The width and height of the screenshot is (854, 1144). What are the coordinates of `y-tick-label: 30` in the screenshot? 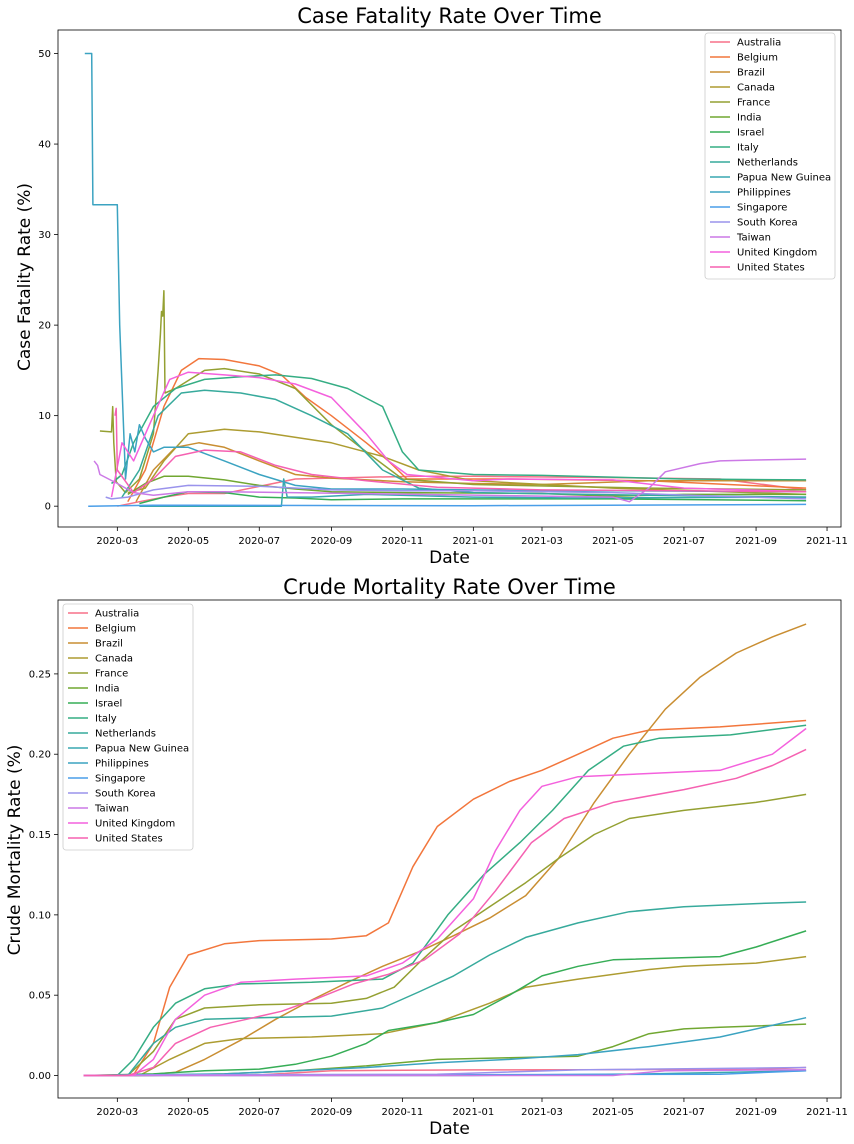 It's located at (44, 235).